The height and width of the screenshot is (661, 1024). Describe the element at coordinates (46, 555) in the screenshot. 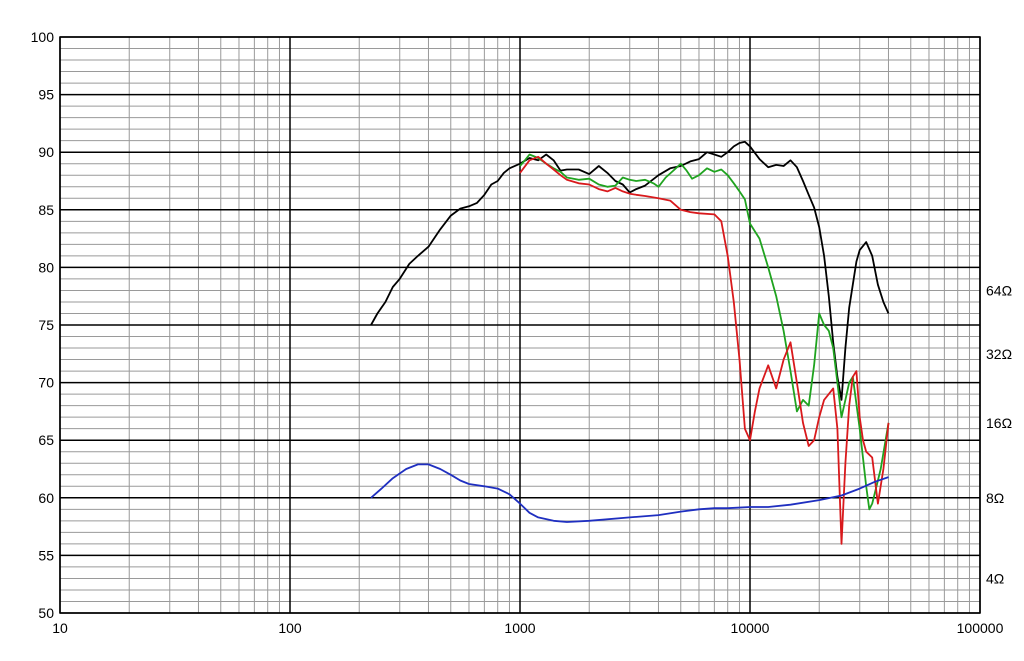

I see `y-tick-label: 55` at that location.